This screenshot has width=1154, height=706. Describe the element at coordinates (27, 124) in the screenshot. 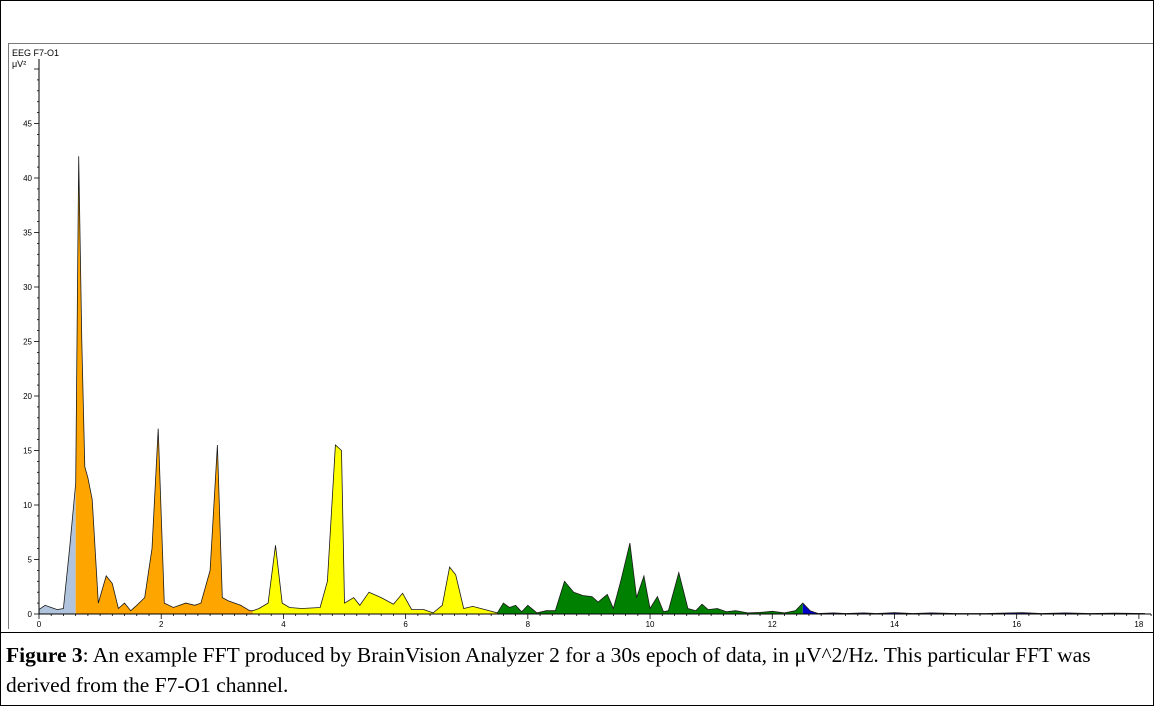

I see `y-tick-label: 45` at that location.